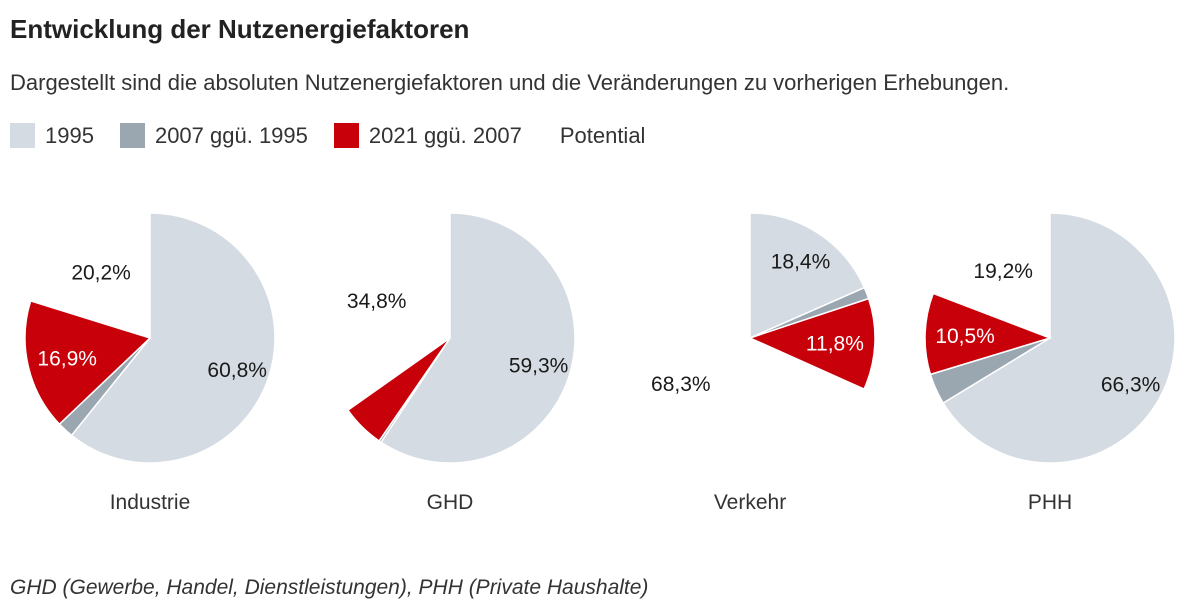  I want to click on legend-label-2021: 2021 ggü. 2007, so click(445, 135).